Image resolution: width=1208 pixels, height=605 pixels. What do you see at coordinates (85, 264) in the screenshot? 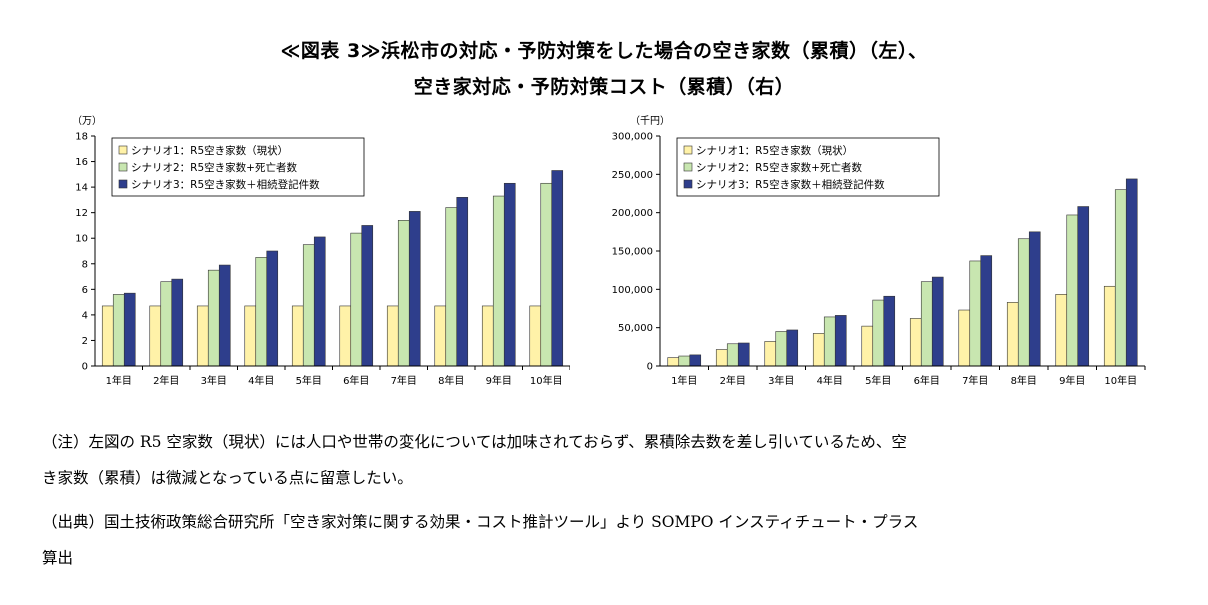
I see `y-tick-label: 8` at bounding box center [85, 264].